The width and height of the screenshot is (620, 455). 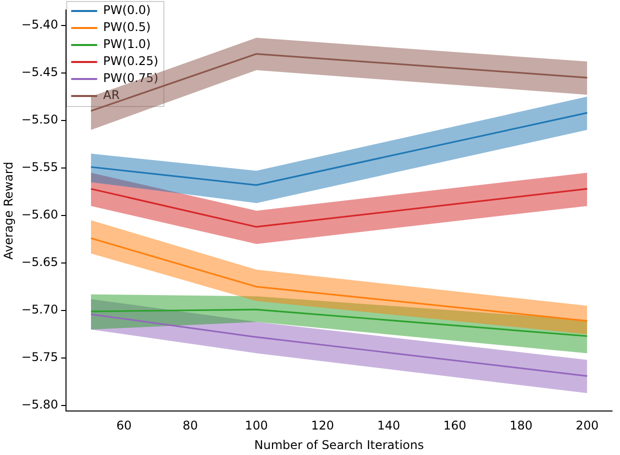 What do you see at coordinates (127, 44) in the screenshot?
I see `legend-label: PW(1.0)` at bounding box center [127, 44].